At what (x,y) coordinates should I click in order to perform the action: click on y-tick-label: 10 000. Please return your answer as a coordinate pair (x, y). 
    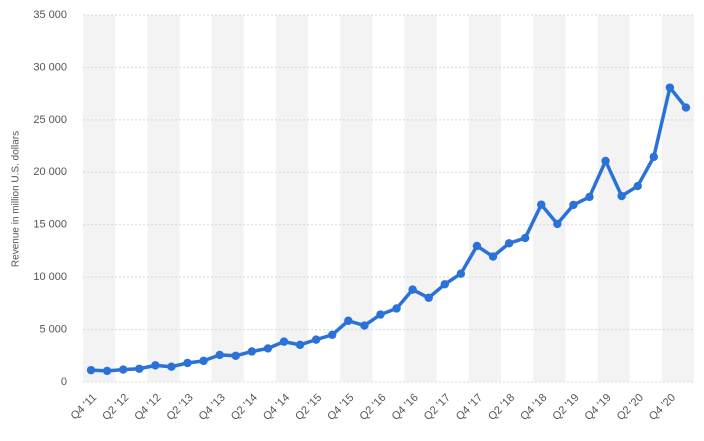
    Looking at the image, I should click on (50, 277).